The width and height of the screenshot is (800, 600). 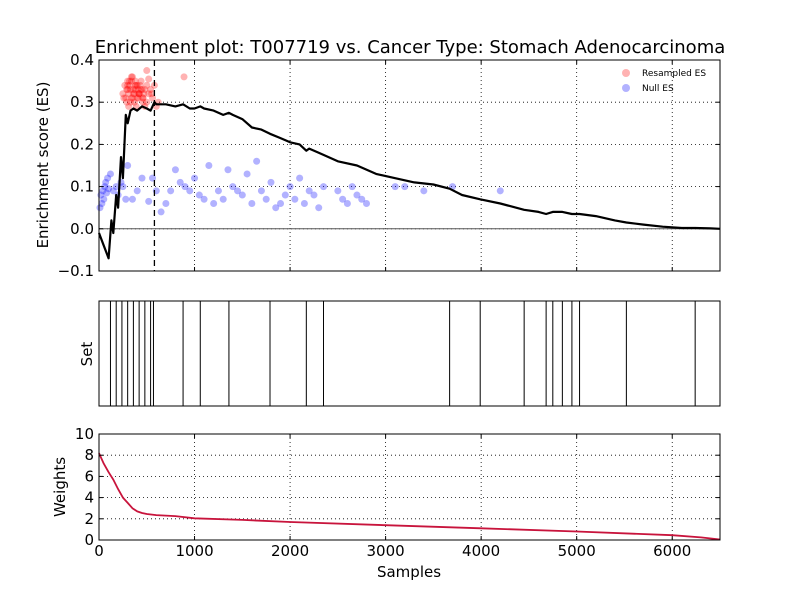 I want to click on legend-resampled-label: Resampled ES, so click(x=674, y=74).